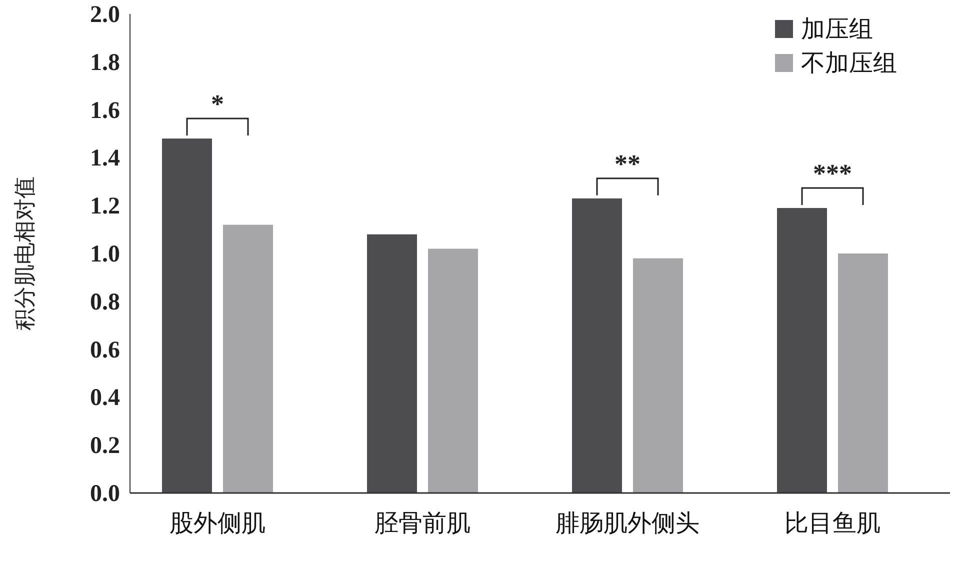  What do you see at coordinates (105, 63) in the screenshot?
I see `y-tick-label: 1.8` at bounding box center [105, 63].